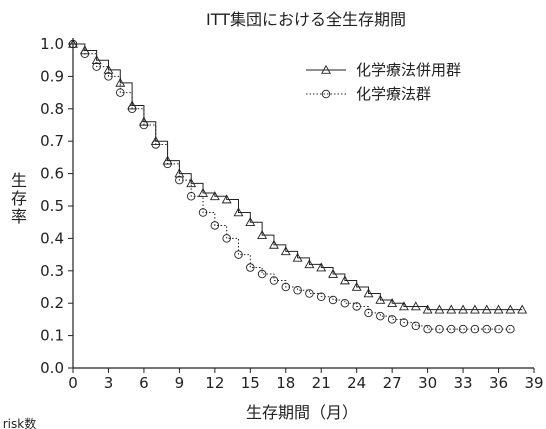 The image size is (546, 429). What do you see at coordinates (180, 383) in the screenshot?
I see `x-tick-label: 9` at bounding box center [180, 383].